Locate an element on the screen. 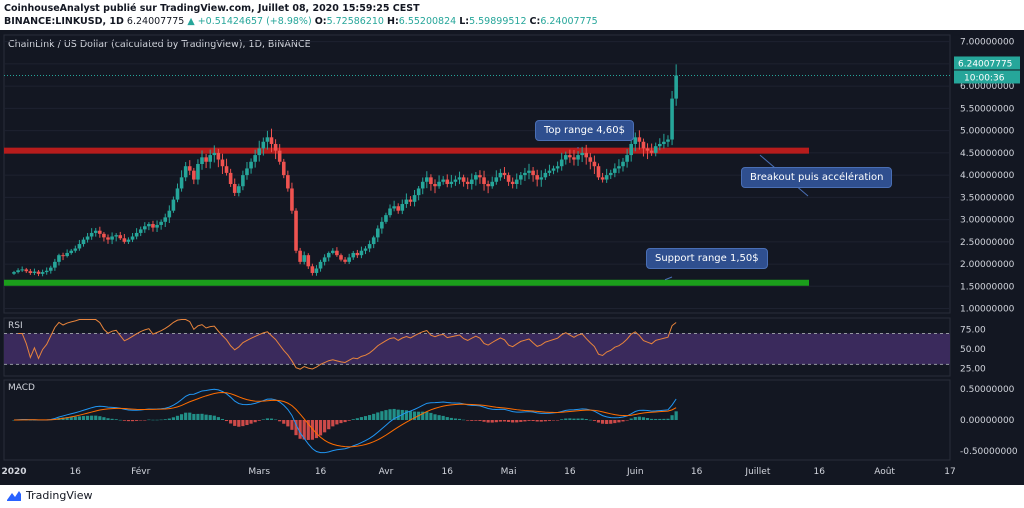  close-label: C: is located at coordinates (535, 21).